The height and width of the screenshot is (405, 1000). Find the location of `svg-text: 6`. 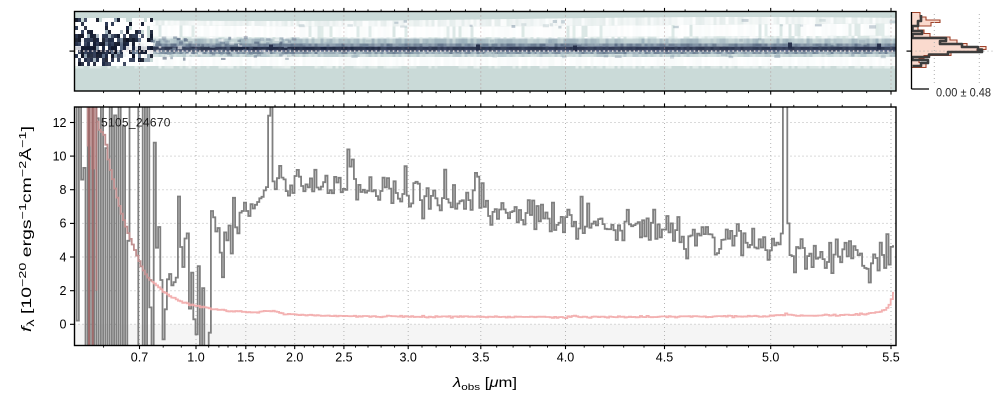

svg-text: 6 is located at coordinates (63, 224).